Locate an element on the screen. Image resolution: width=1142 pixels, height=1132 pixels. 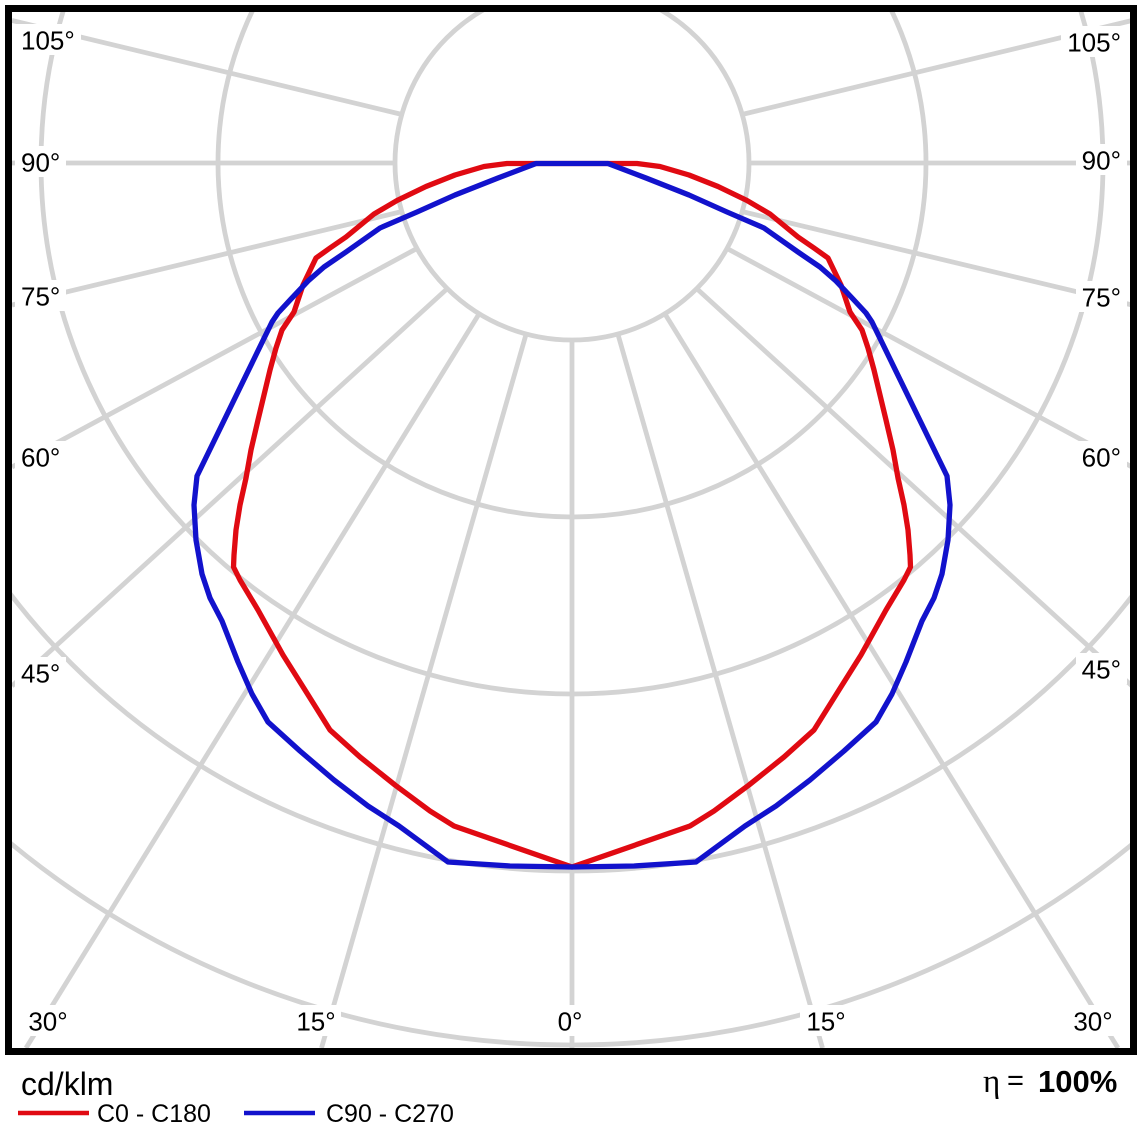
svg-text: 0° is located at coordinates (570, 1021).